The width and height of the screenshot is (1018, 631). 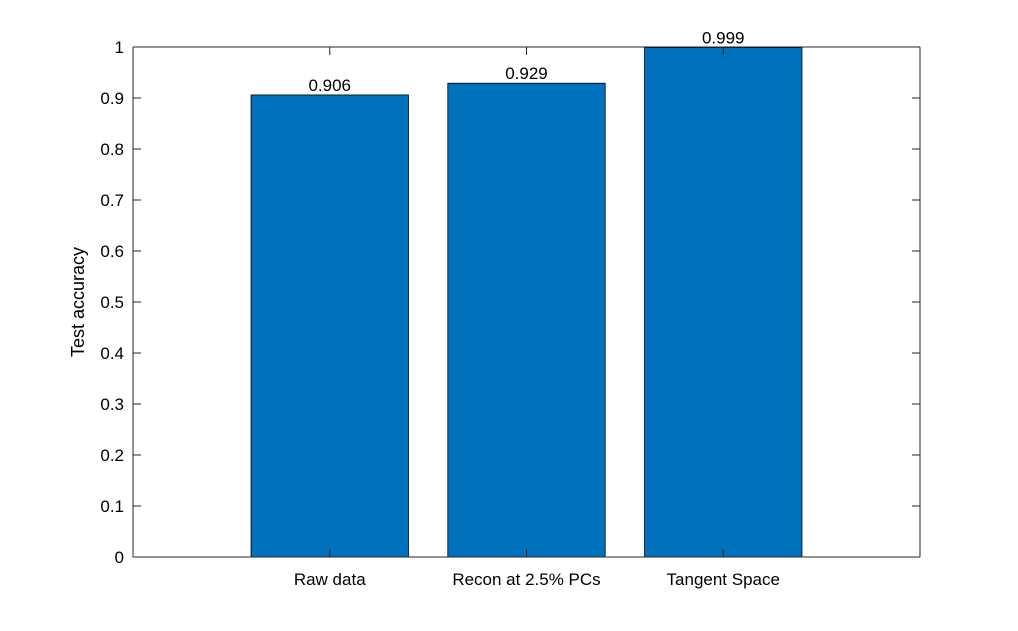 What do you see at coordinates (723, 38) in the screenshot?
I see `data-label: 0.999` at bounding box center [723, 38].